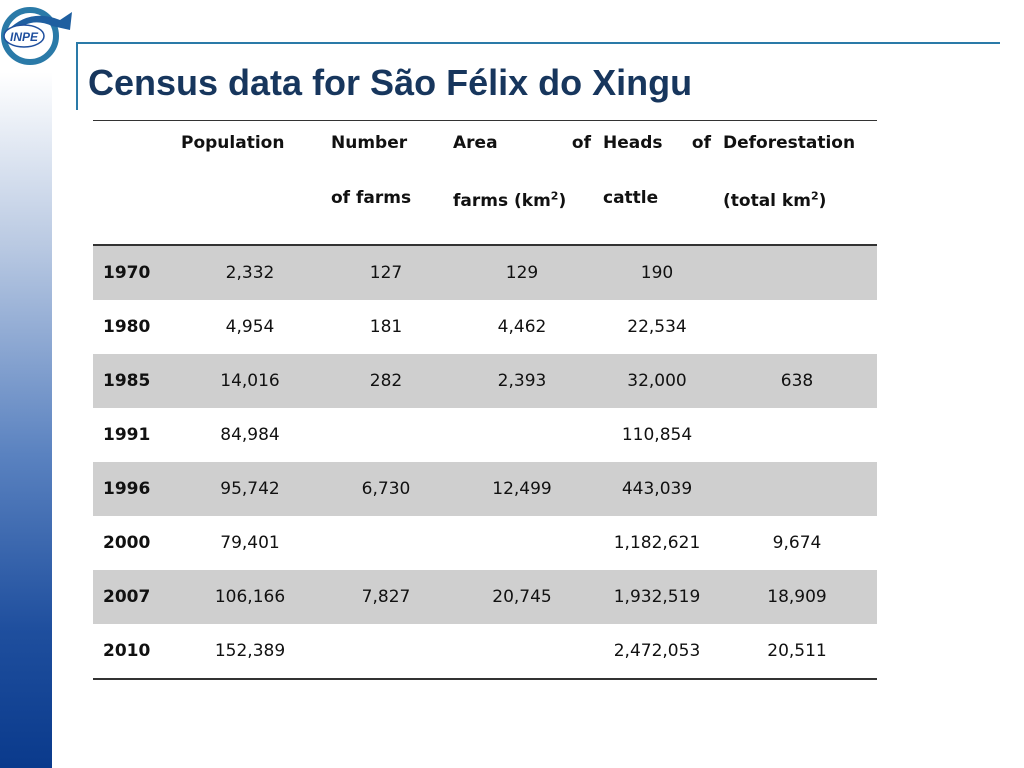 This screenshot has width=1024, height=768. I want to click on table-row: 2000 79,401 1,182,621 9,674, so click(485, 543).